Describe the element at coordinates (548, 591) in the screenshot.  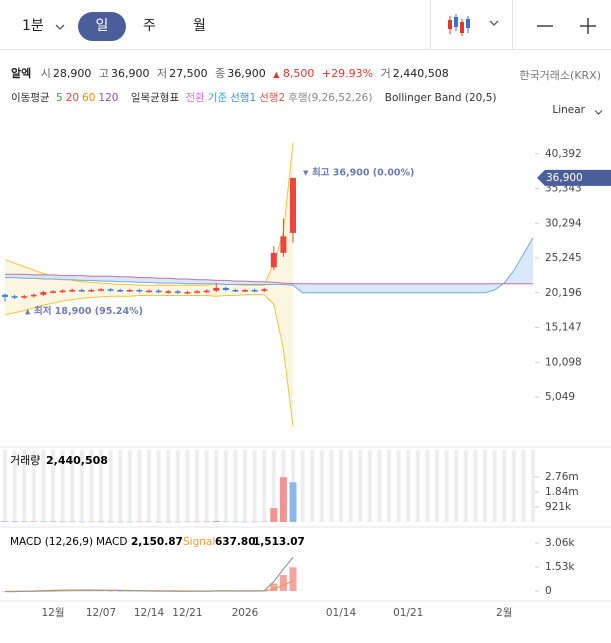
I see `y-tick-label: 0` at that location.